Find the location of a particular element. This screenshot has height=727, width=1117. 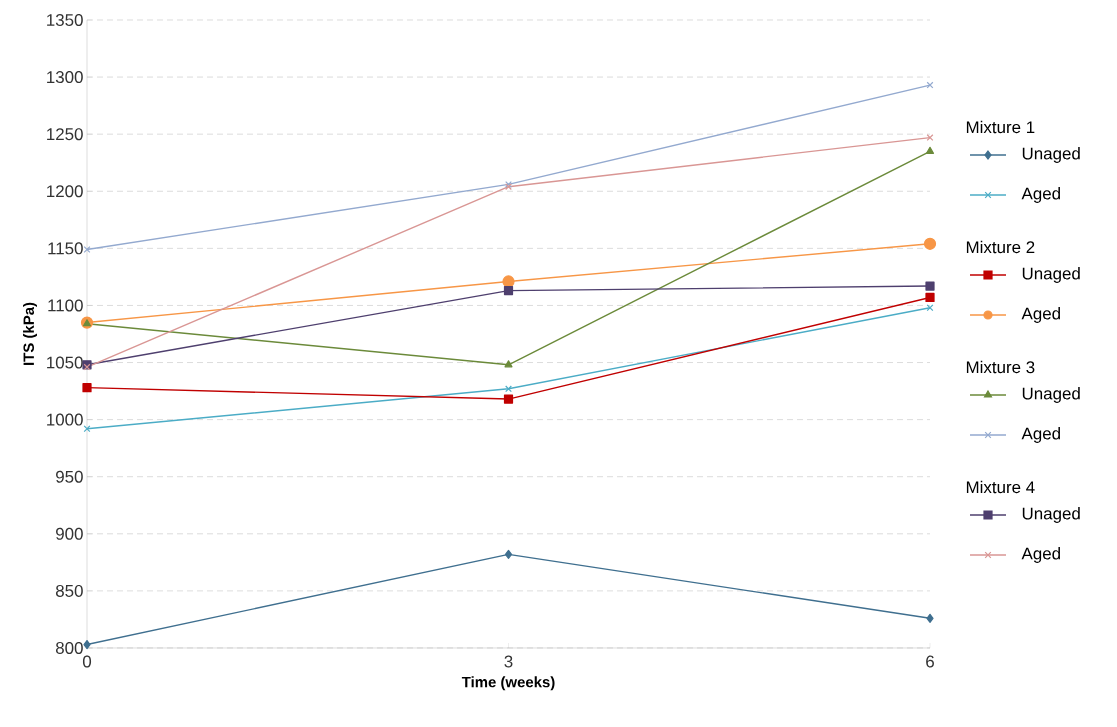

y-tick-label: 1050 is located at coordinates (65, 362).